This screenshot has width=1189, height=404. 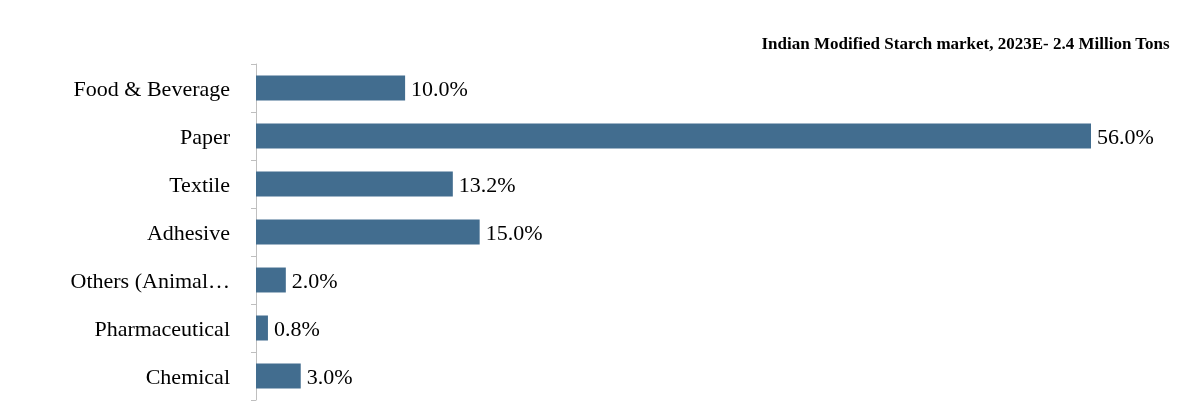 I want to click on y-tick-label: Food & Beverage, so click(x=151, y=88).